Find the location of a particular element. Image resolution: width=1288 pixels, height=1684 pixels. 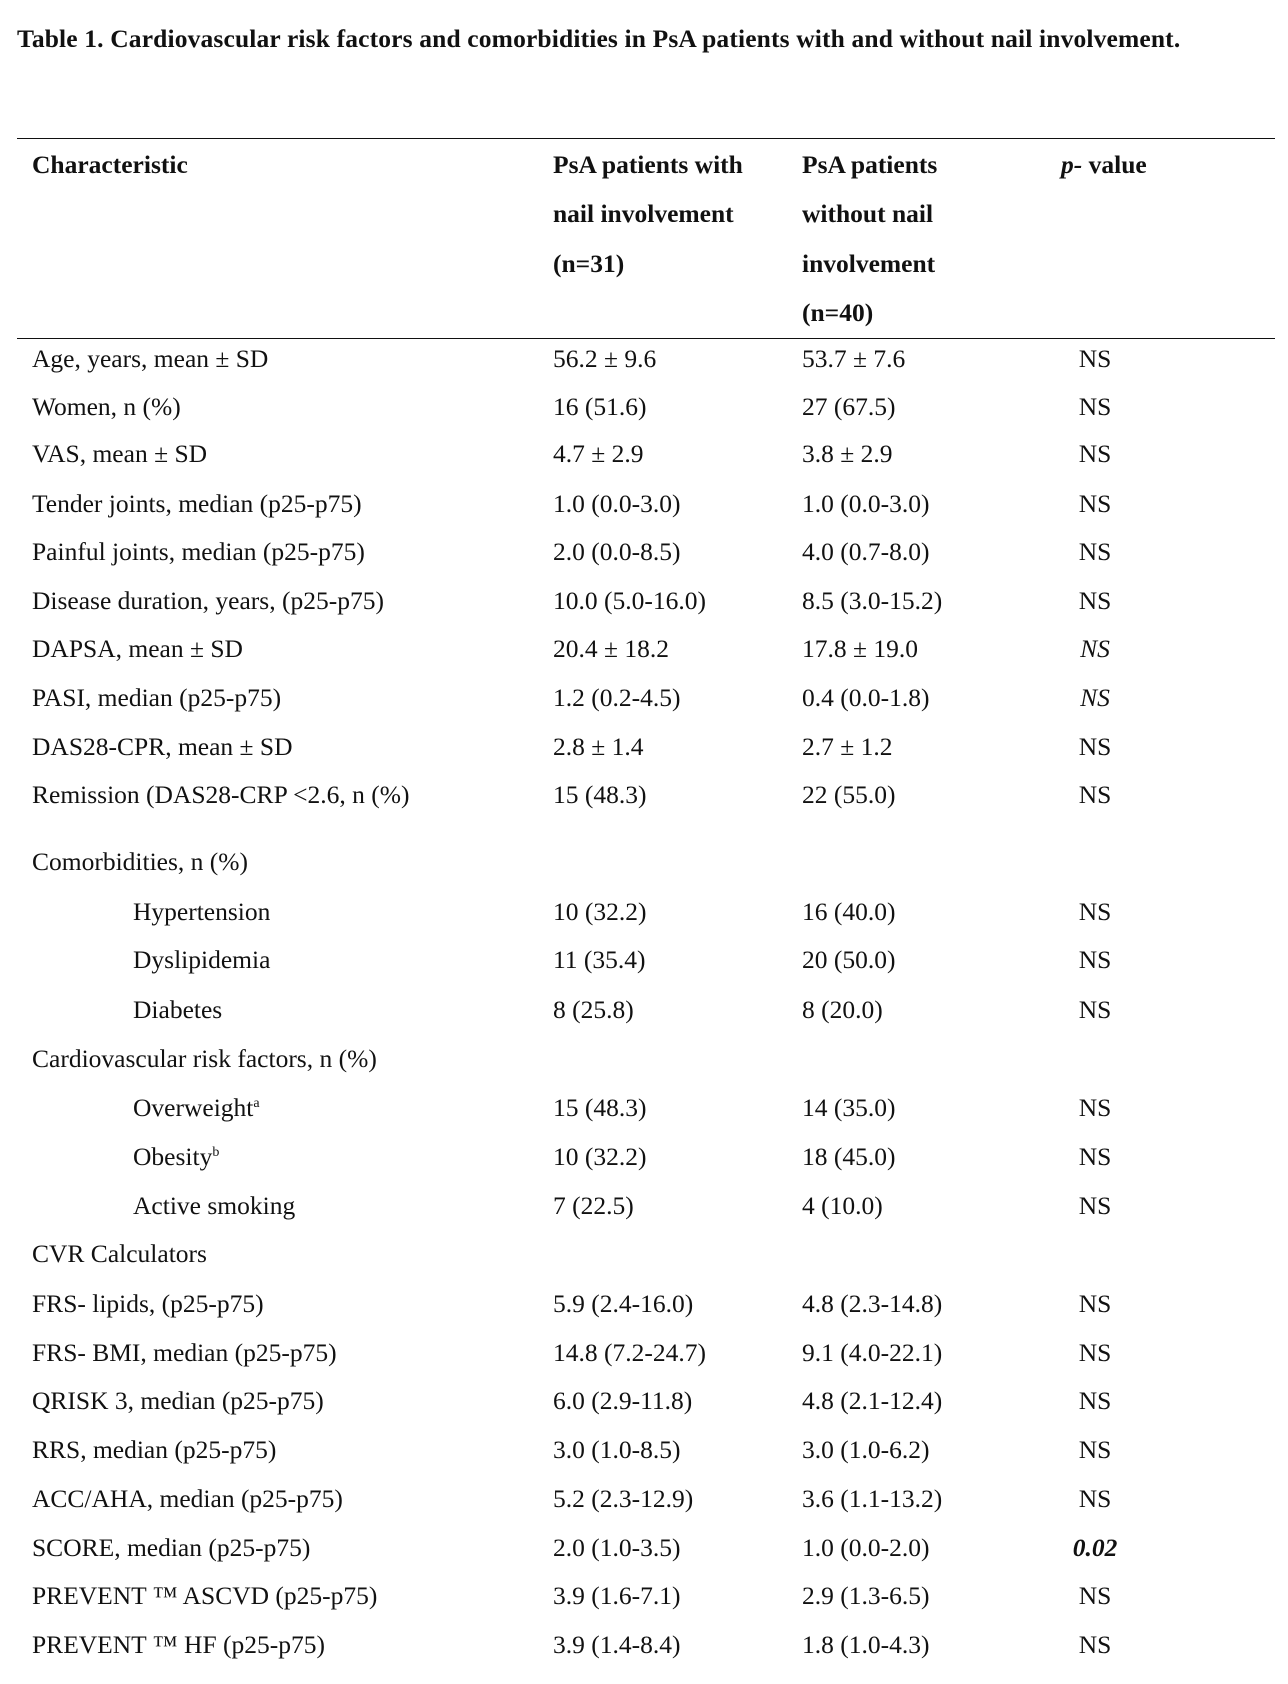

value-with-nail: 1.0 (0.0-3.0) is located at coordinates (617, 503).